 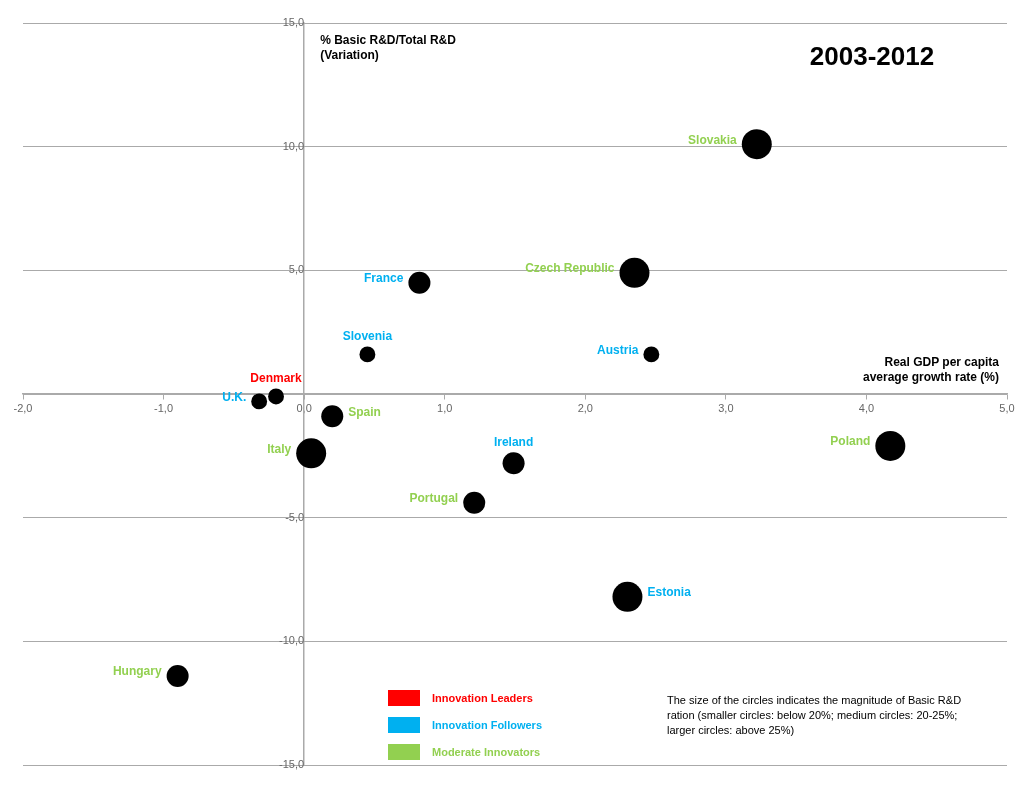 I want to click on y-axis-title: % Basic R&D/Total R&D (Variation), so click(x=388, y=48).